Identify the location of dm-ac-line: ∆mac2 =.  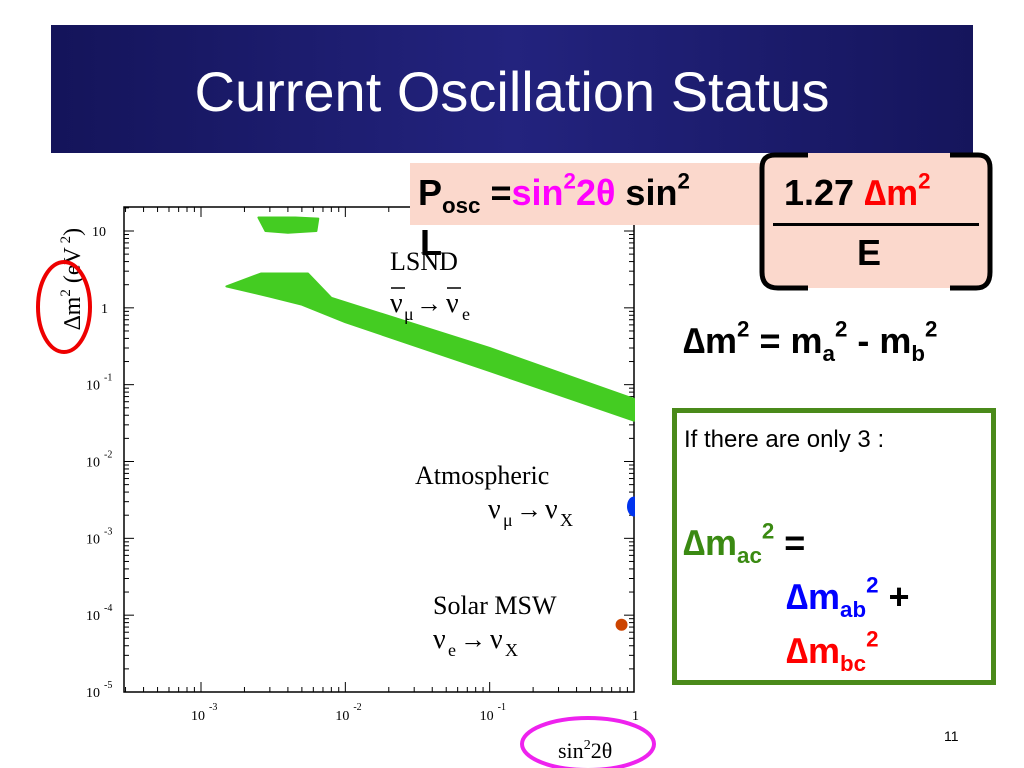
(744, 543).